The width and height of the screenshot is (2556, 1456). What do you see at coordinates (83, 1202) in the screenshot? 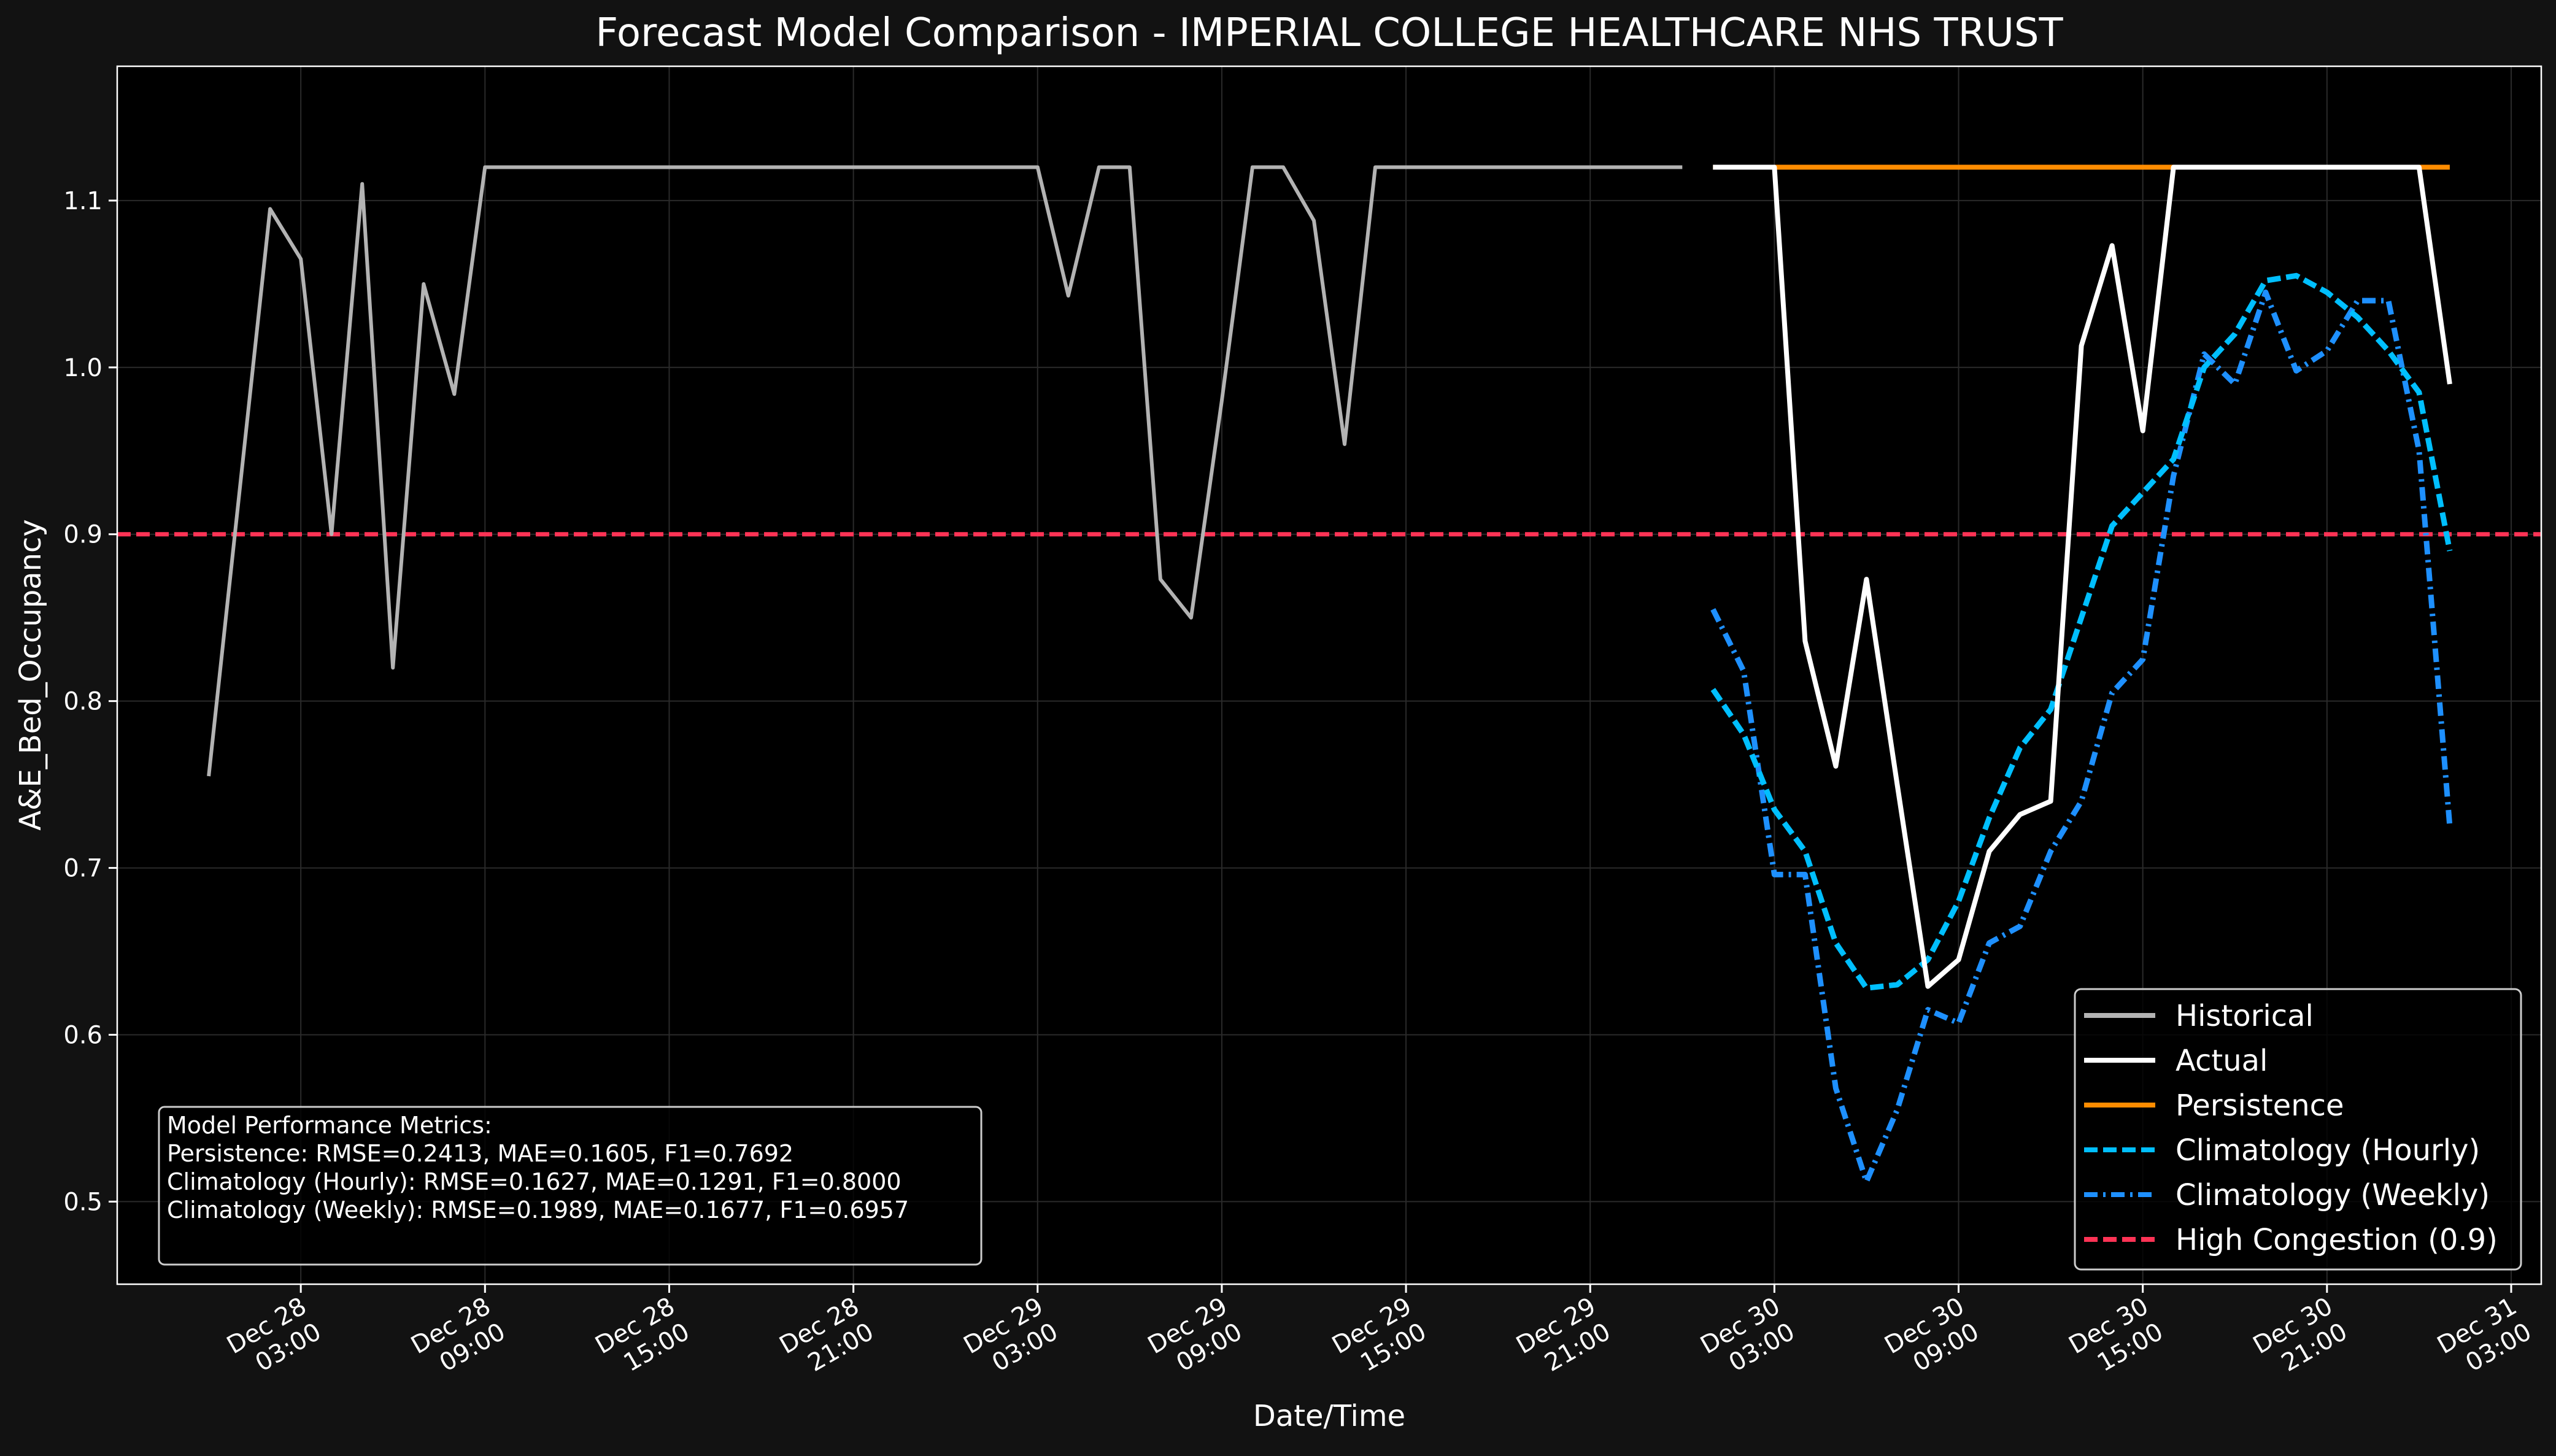
I see `y-tick-label: 0.5` at bounding box center [83, 1202].